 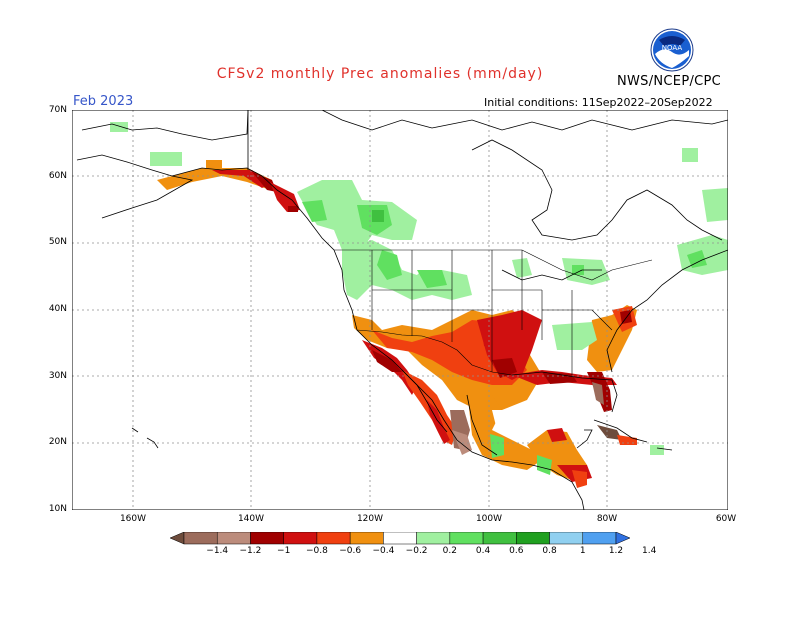 I want to click on lat-label-20n: 20N, so click(x=57, y=442).